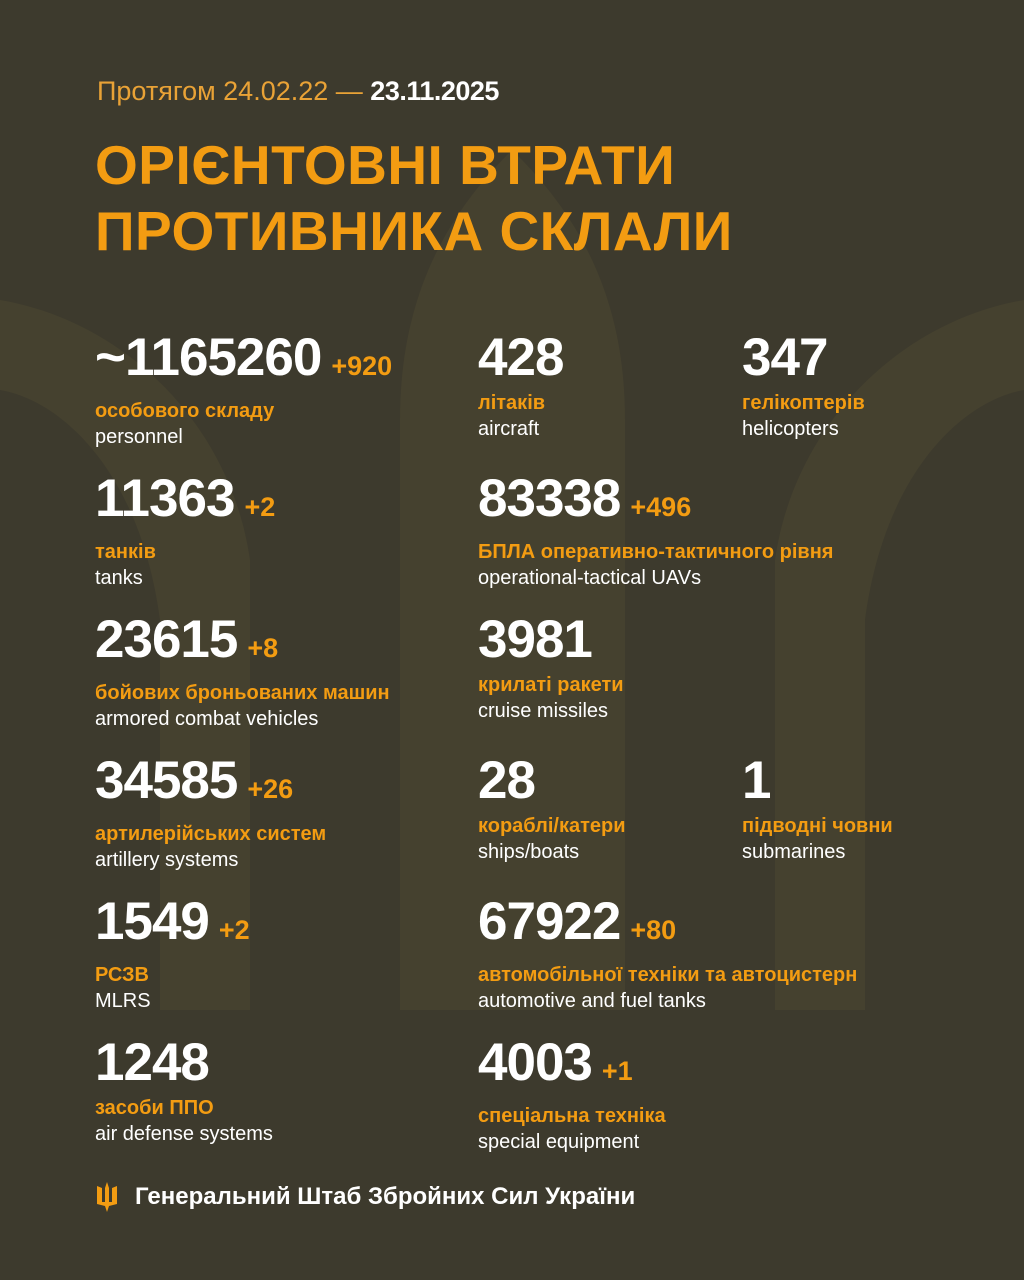  Describe the element at coordinates (552, 808) in the screenshot. I see `stat-ships-boats: 28 кораблі/катери ships/boats` at that location.